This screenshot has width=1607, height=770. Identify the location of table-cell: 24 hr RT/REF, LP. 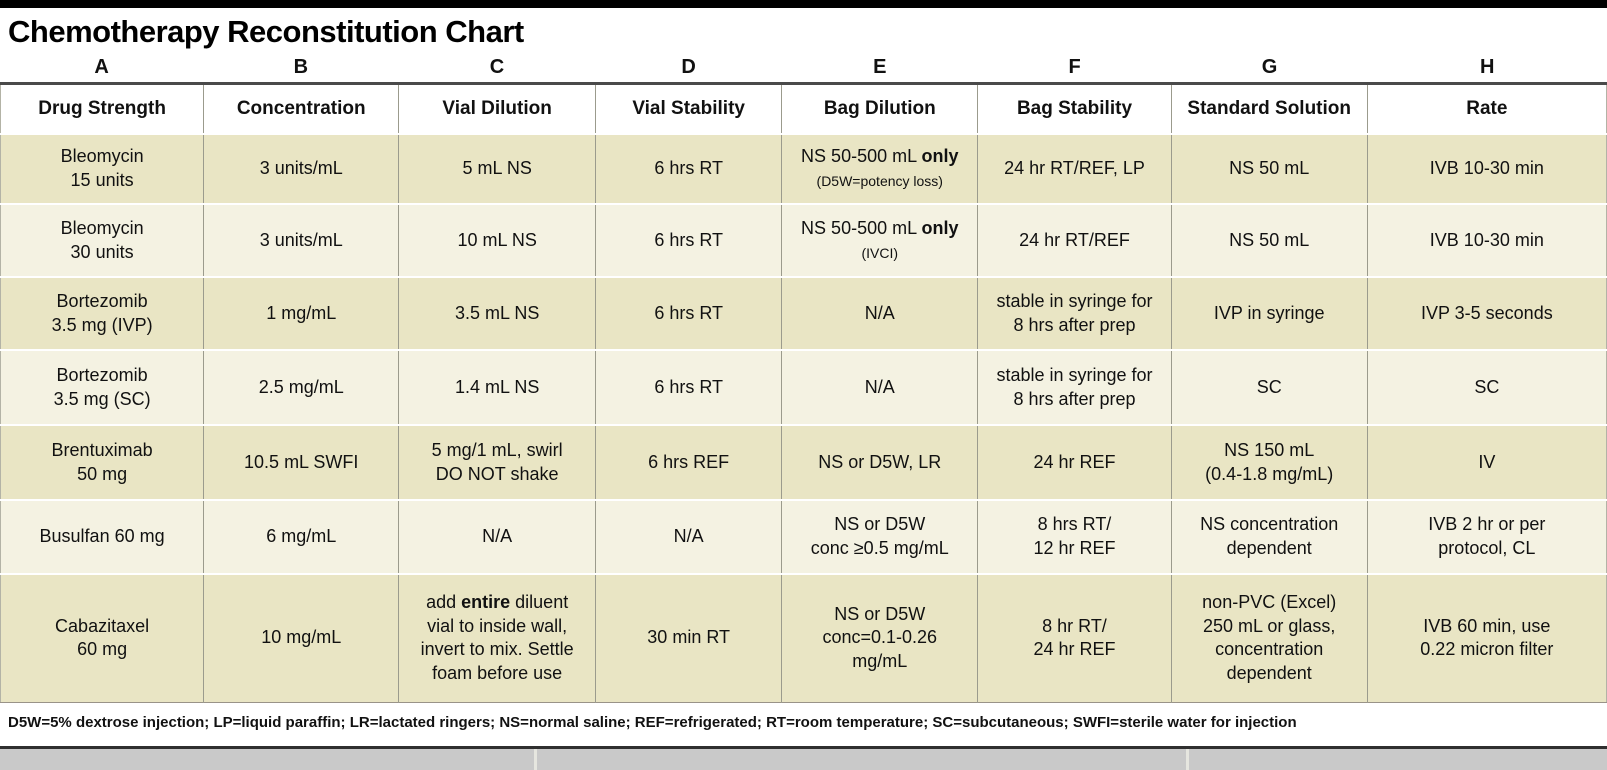
(1074, 168).